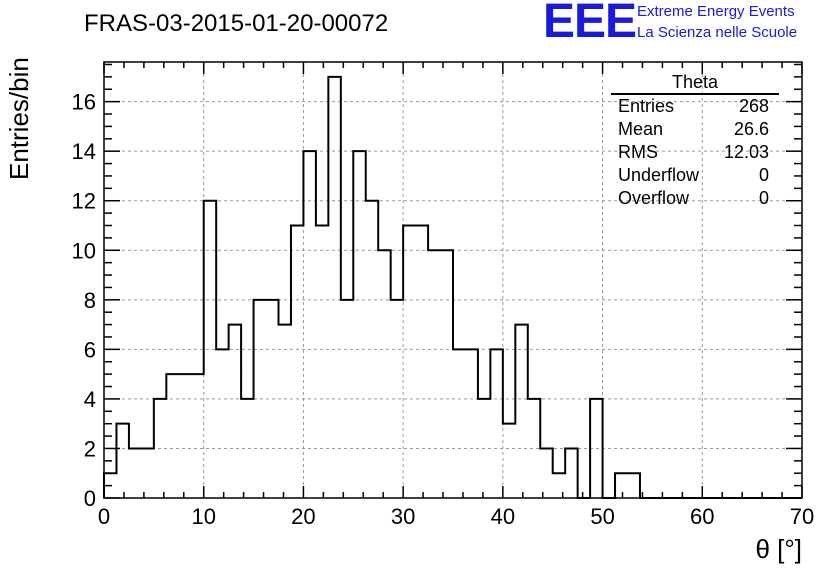  What do you see at coordinates (695, 106) in the screenshot?
I see `stats-row-entries: Entries 268` at bounding box center [695, 106].